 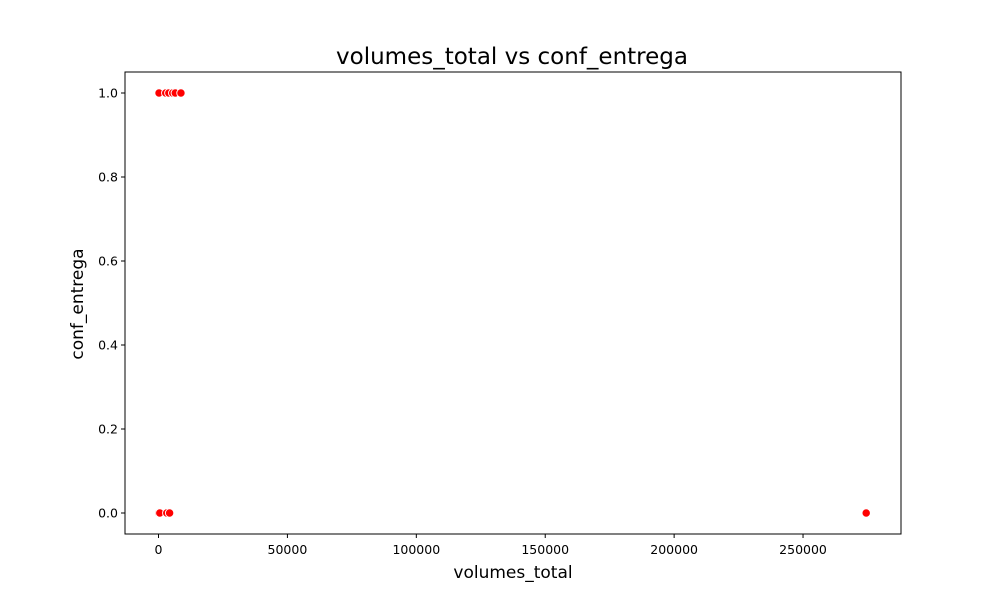 I want to click on y-tick-label: 0.0, so click(x=108, y=513).